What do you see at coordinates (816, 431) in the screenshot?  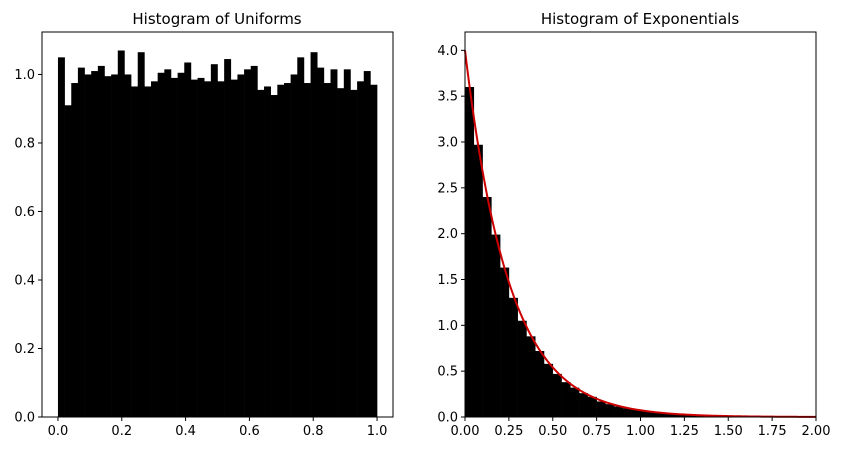 I see `exponential-x-tick-label-8: 2.00` at bounding box center [816, 431].